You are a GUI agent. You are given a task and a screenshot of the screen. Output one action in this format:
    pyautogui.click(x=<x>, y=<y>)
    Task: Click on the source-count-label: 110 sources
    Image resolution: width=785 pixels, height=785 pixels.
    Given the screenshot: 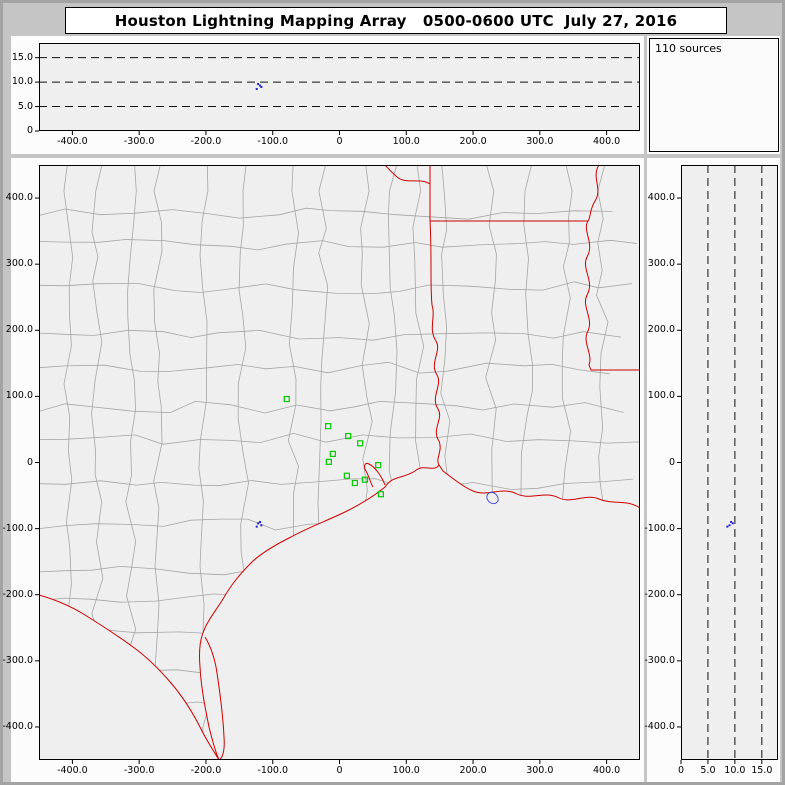 What is the action you would take?
    pyautogui.click(x=688, y=48)
    